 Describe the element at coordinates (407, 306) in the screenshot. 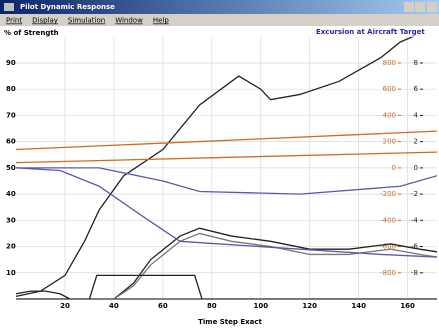

I see `x-tick-label: 160` at that location.